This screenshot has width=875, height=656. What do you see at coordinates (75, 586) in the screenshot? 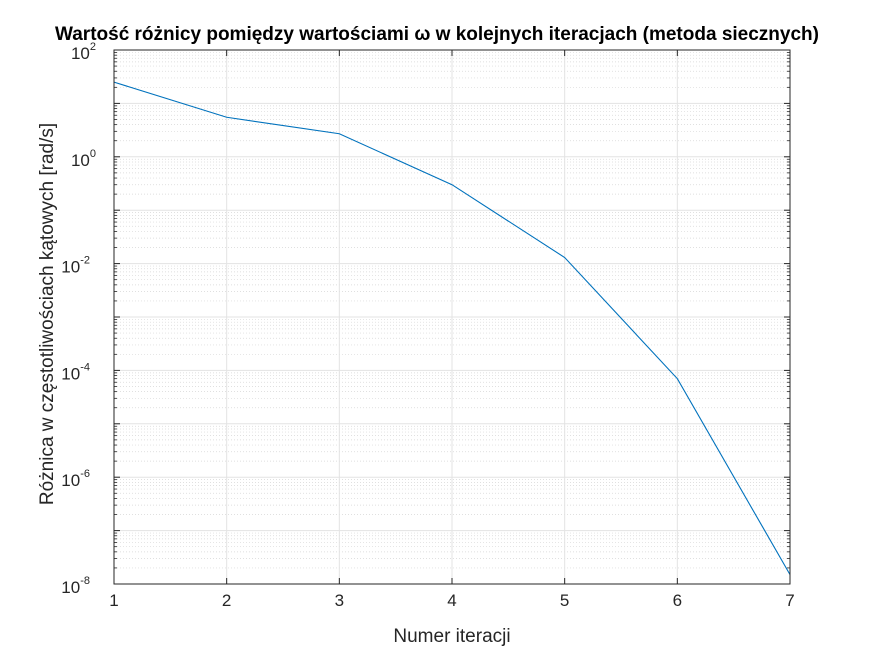
I see `y-tick-label: 10⁻⁸` at bounding box center [75, 586].